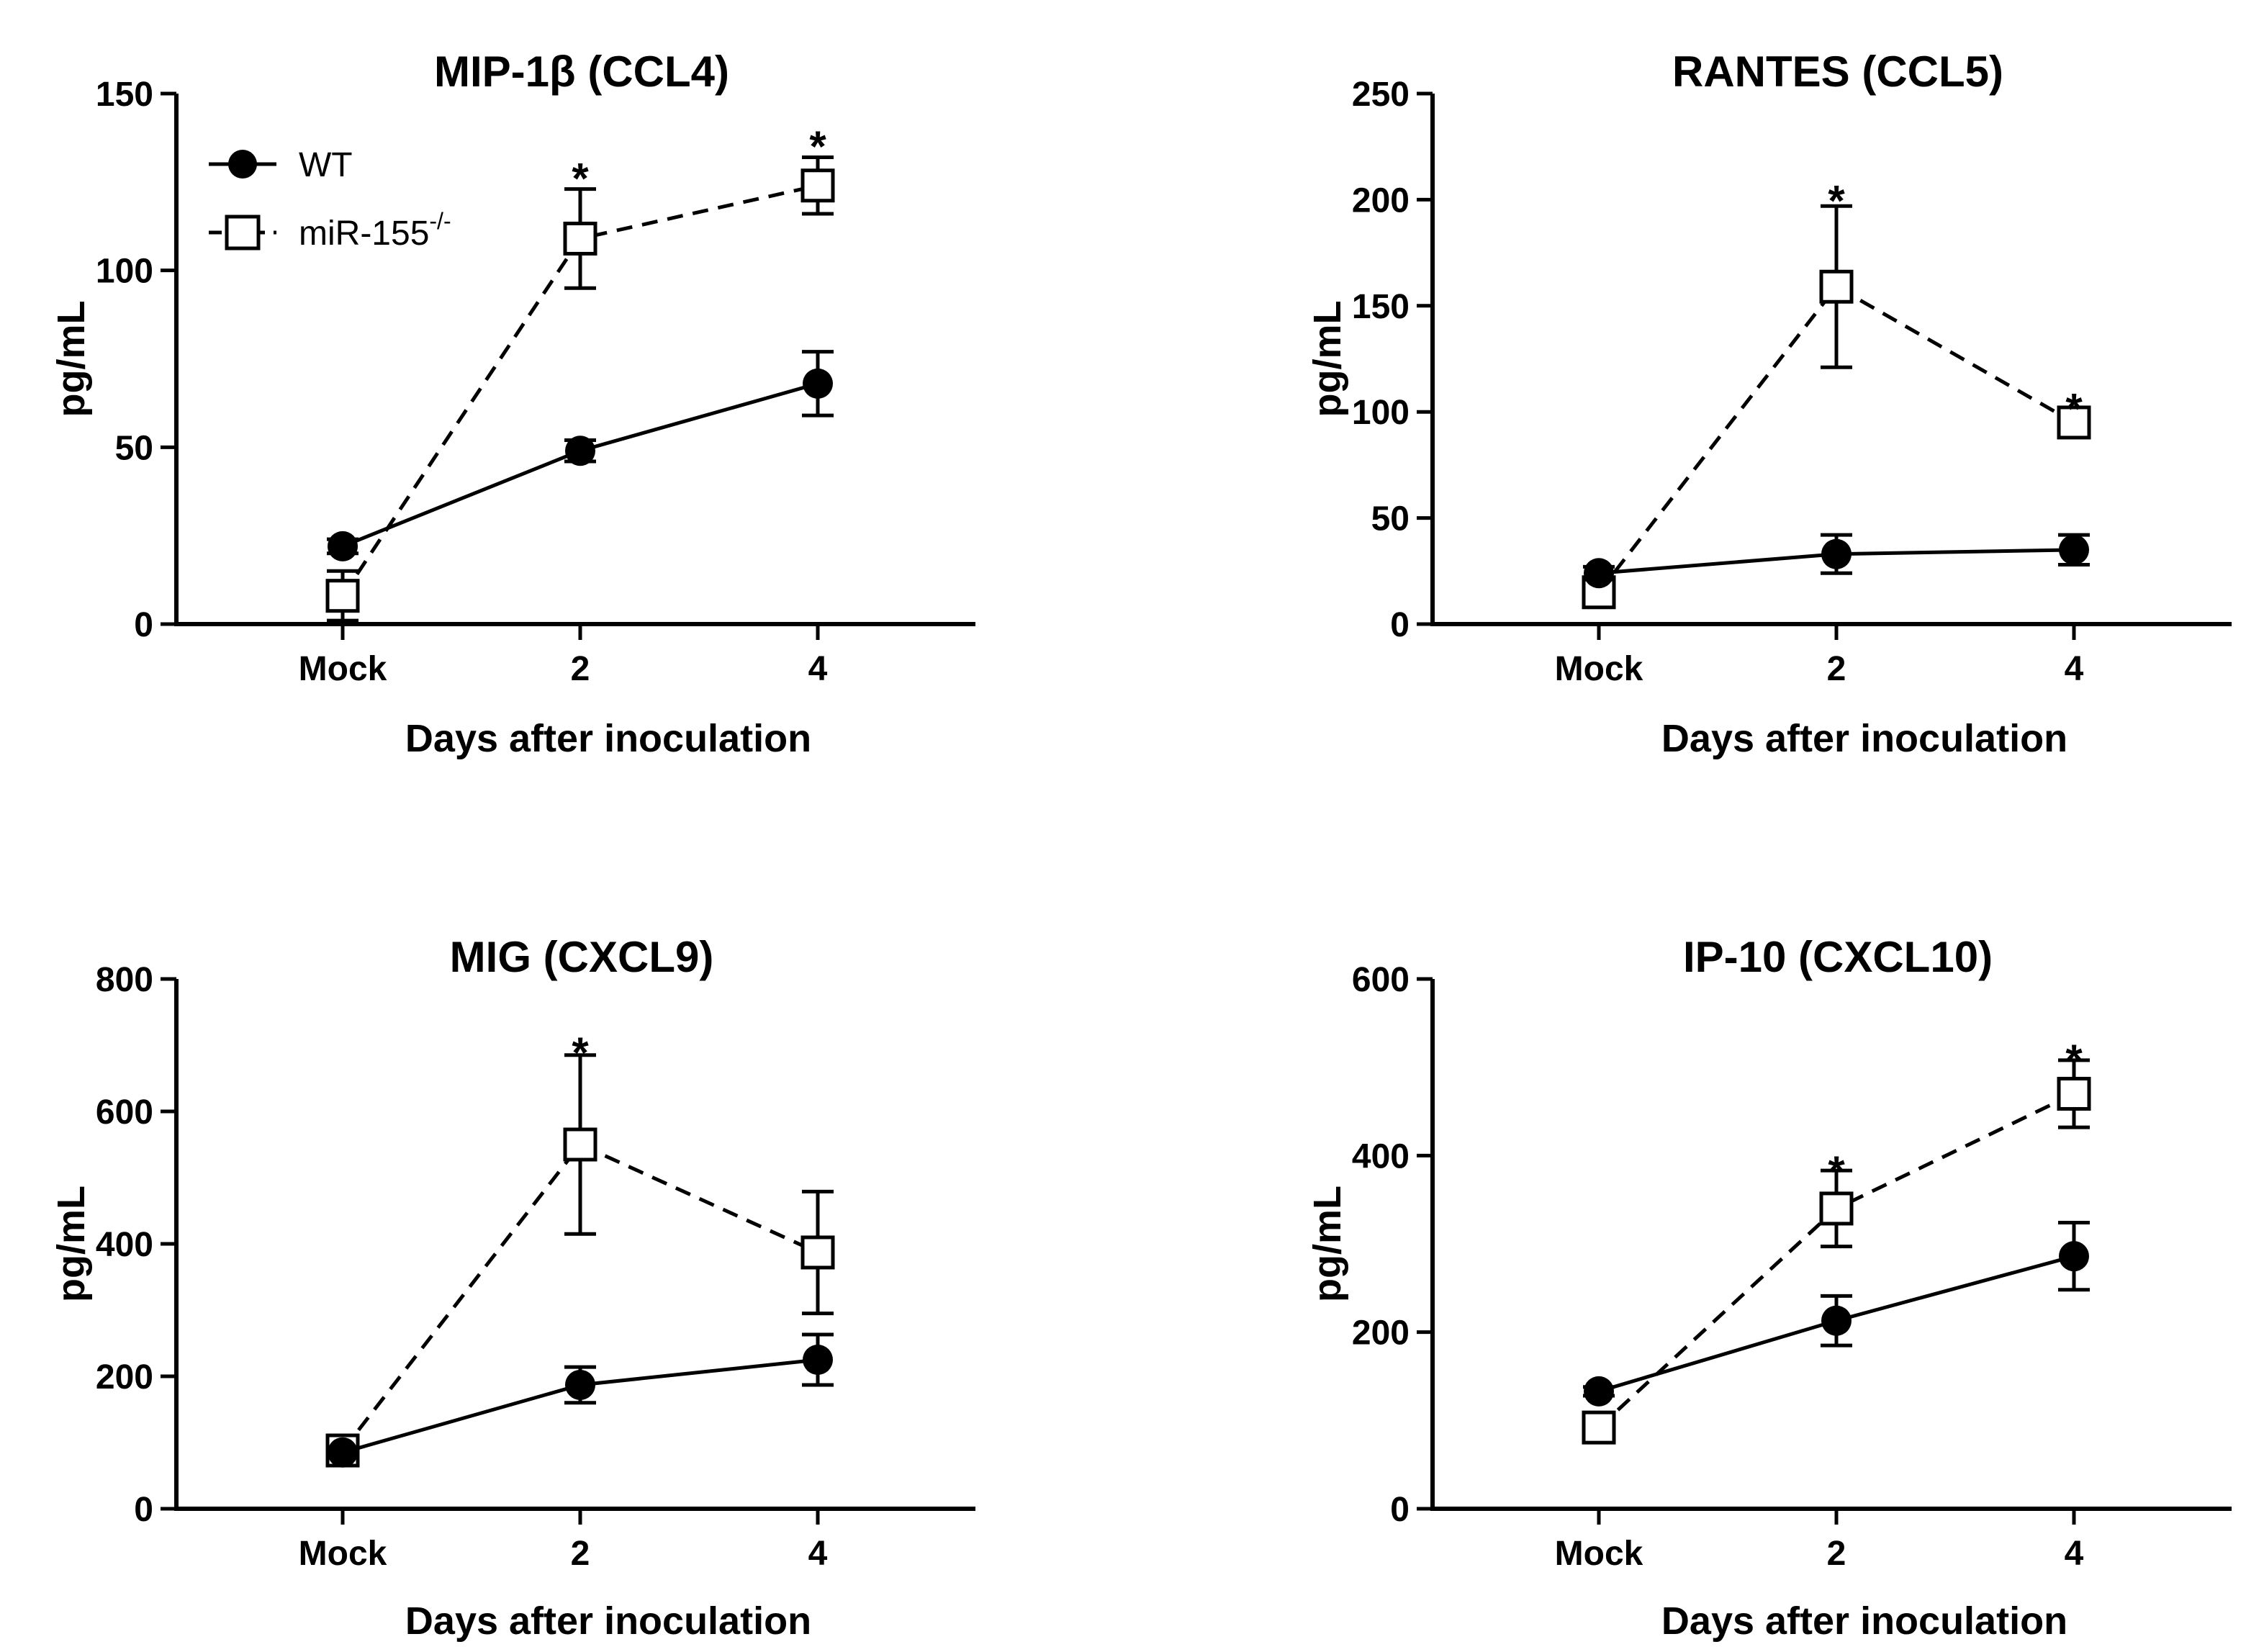 This screenshot has width=2264, height=1652. Describe the element at coordinates (582, 957) in the screenshot. I see `chart-title: MIG (CXCL9)` at that location.